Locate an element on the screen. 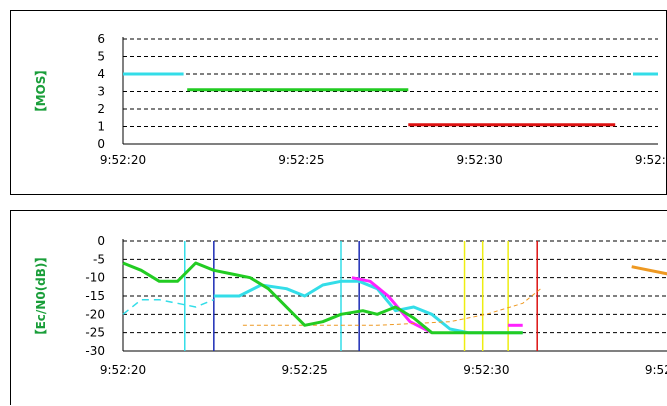 The width and height of the screenshot is (667, 406). ecn0-y-tick-label: -25 is located at coordinates (95, 333).